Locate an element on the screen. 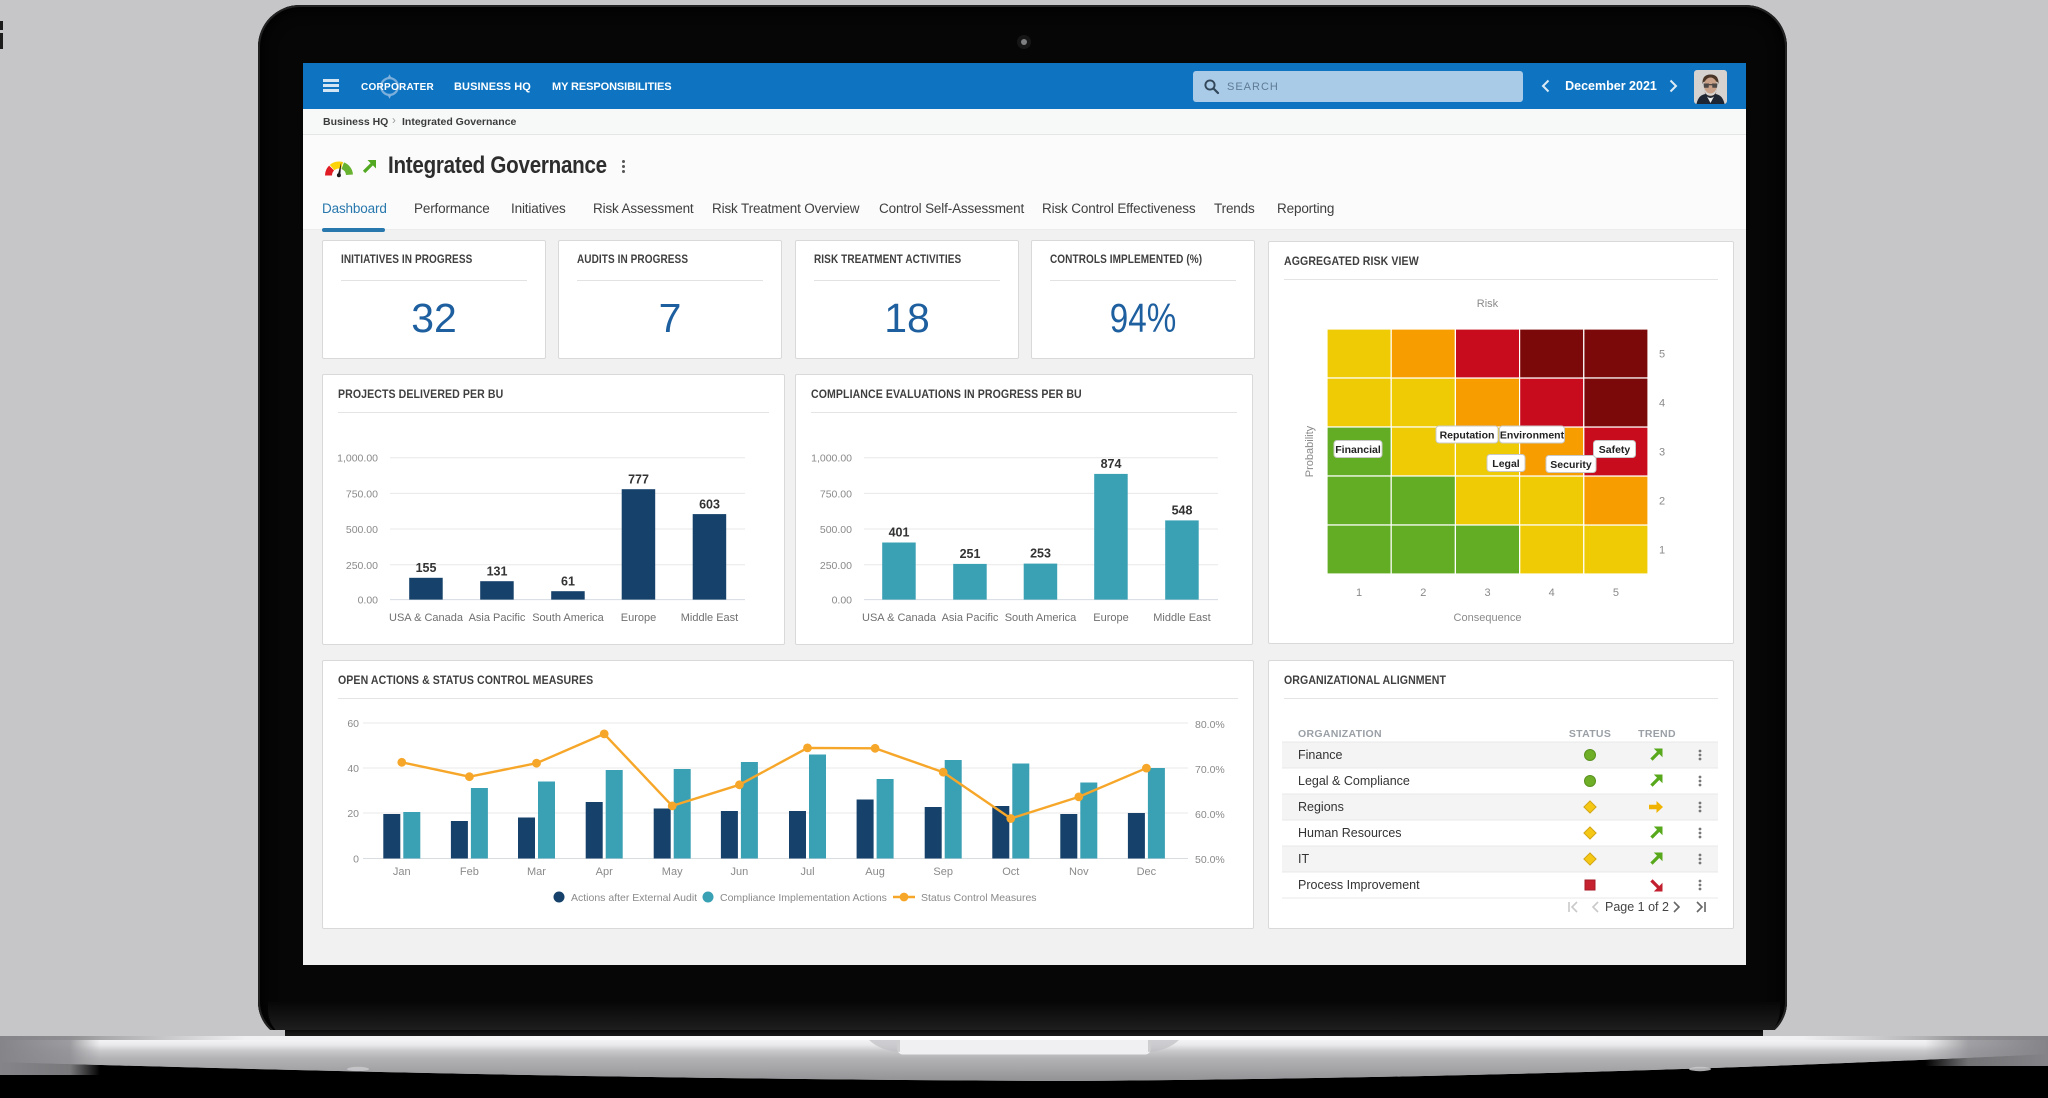 The image size is (2048, 1098). svg-text: STATUS is located at coordinates (1590, 734).